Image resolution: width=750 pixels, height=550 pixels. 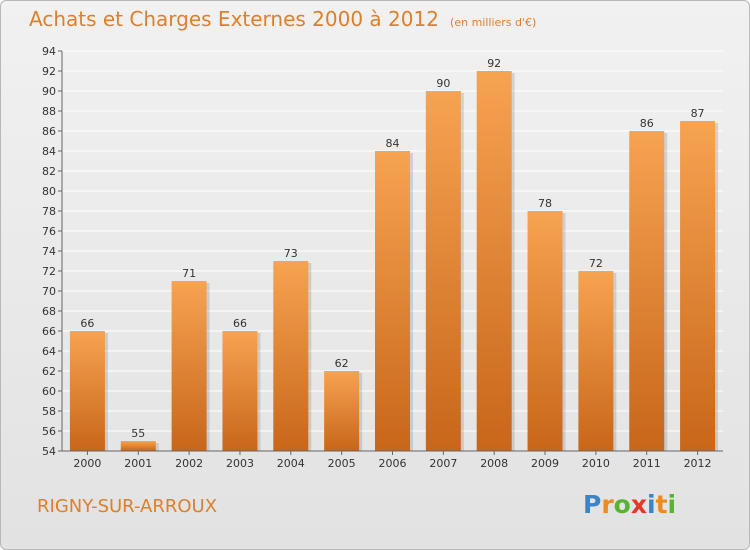 What do you see at coordinates (234, 19) in the screenshot?
I see `chart-title: Achats et Charges Externes 2000 à 2012` at bounding box center [234, 19].